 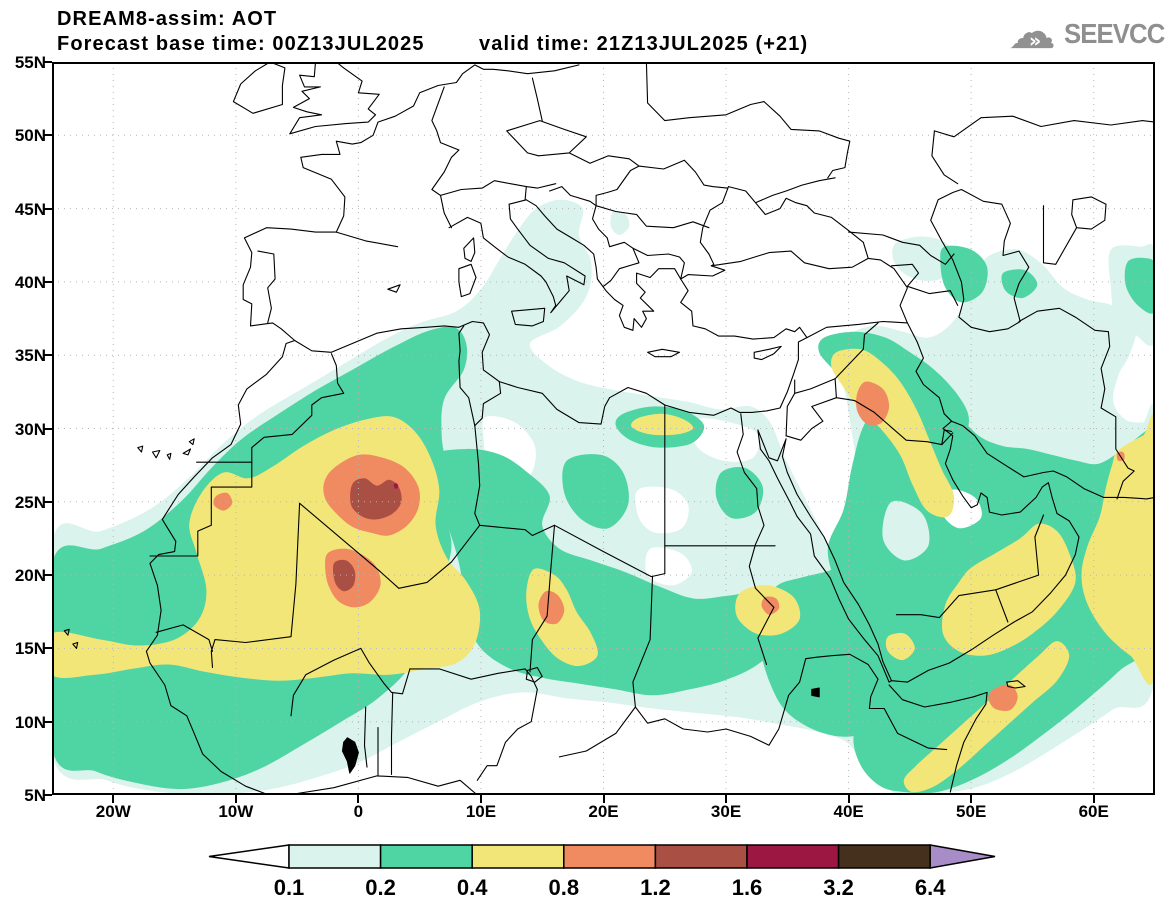 What do you see at coordinates (236, 811) in the screenshot?
I see `x-axis-label-10W: 10W` at bounding box center [236, 811].